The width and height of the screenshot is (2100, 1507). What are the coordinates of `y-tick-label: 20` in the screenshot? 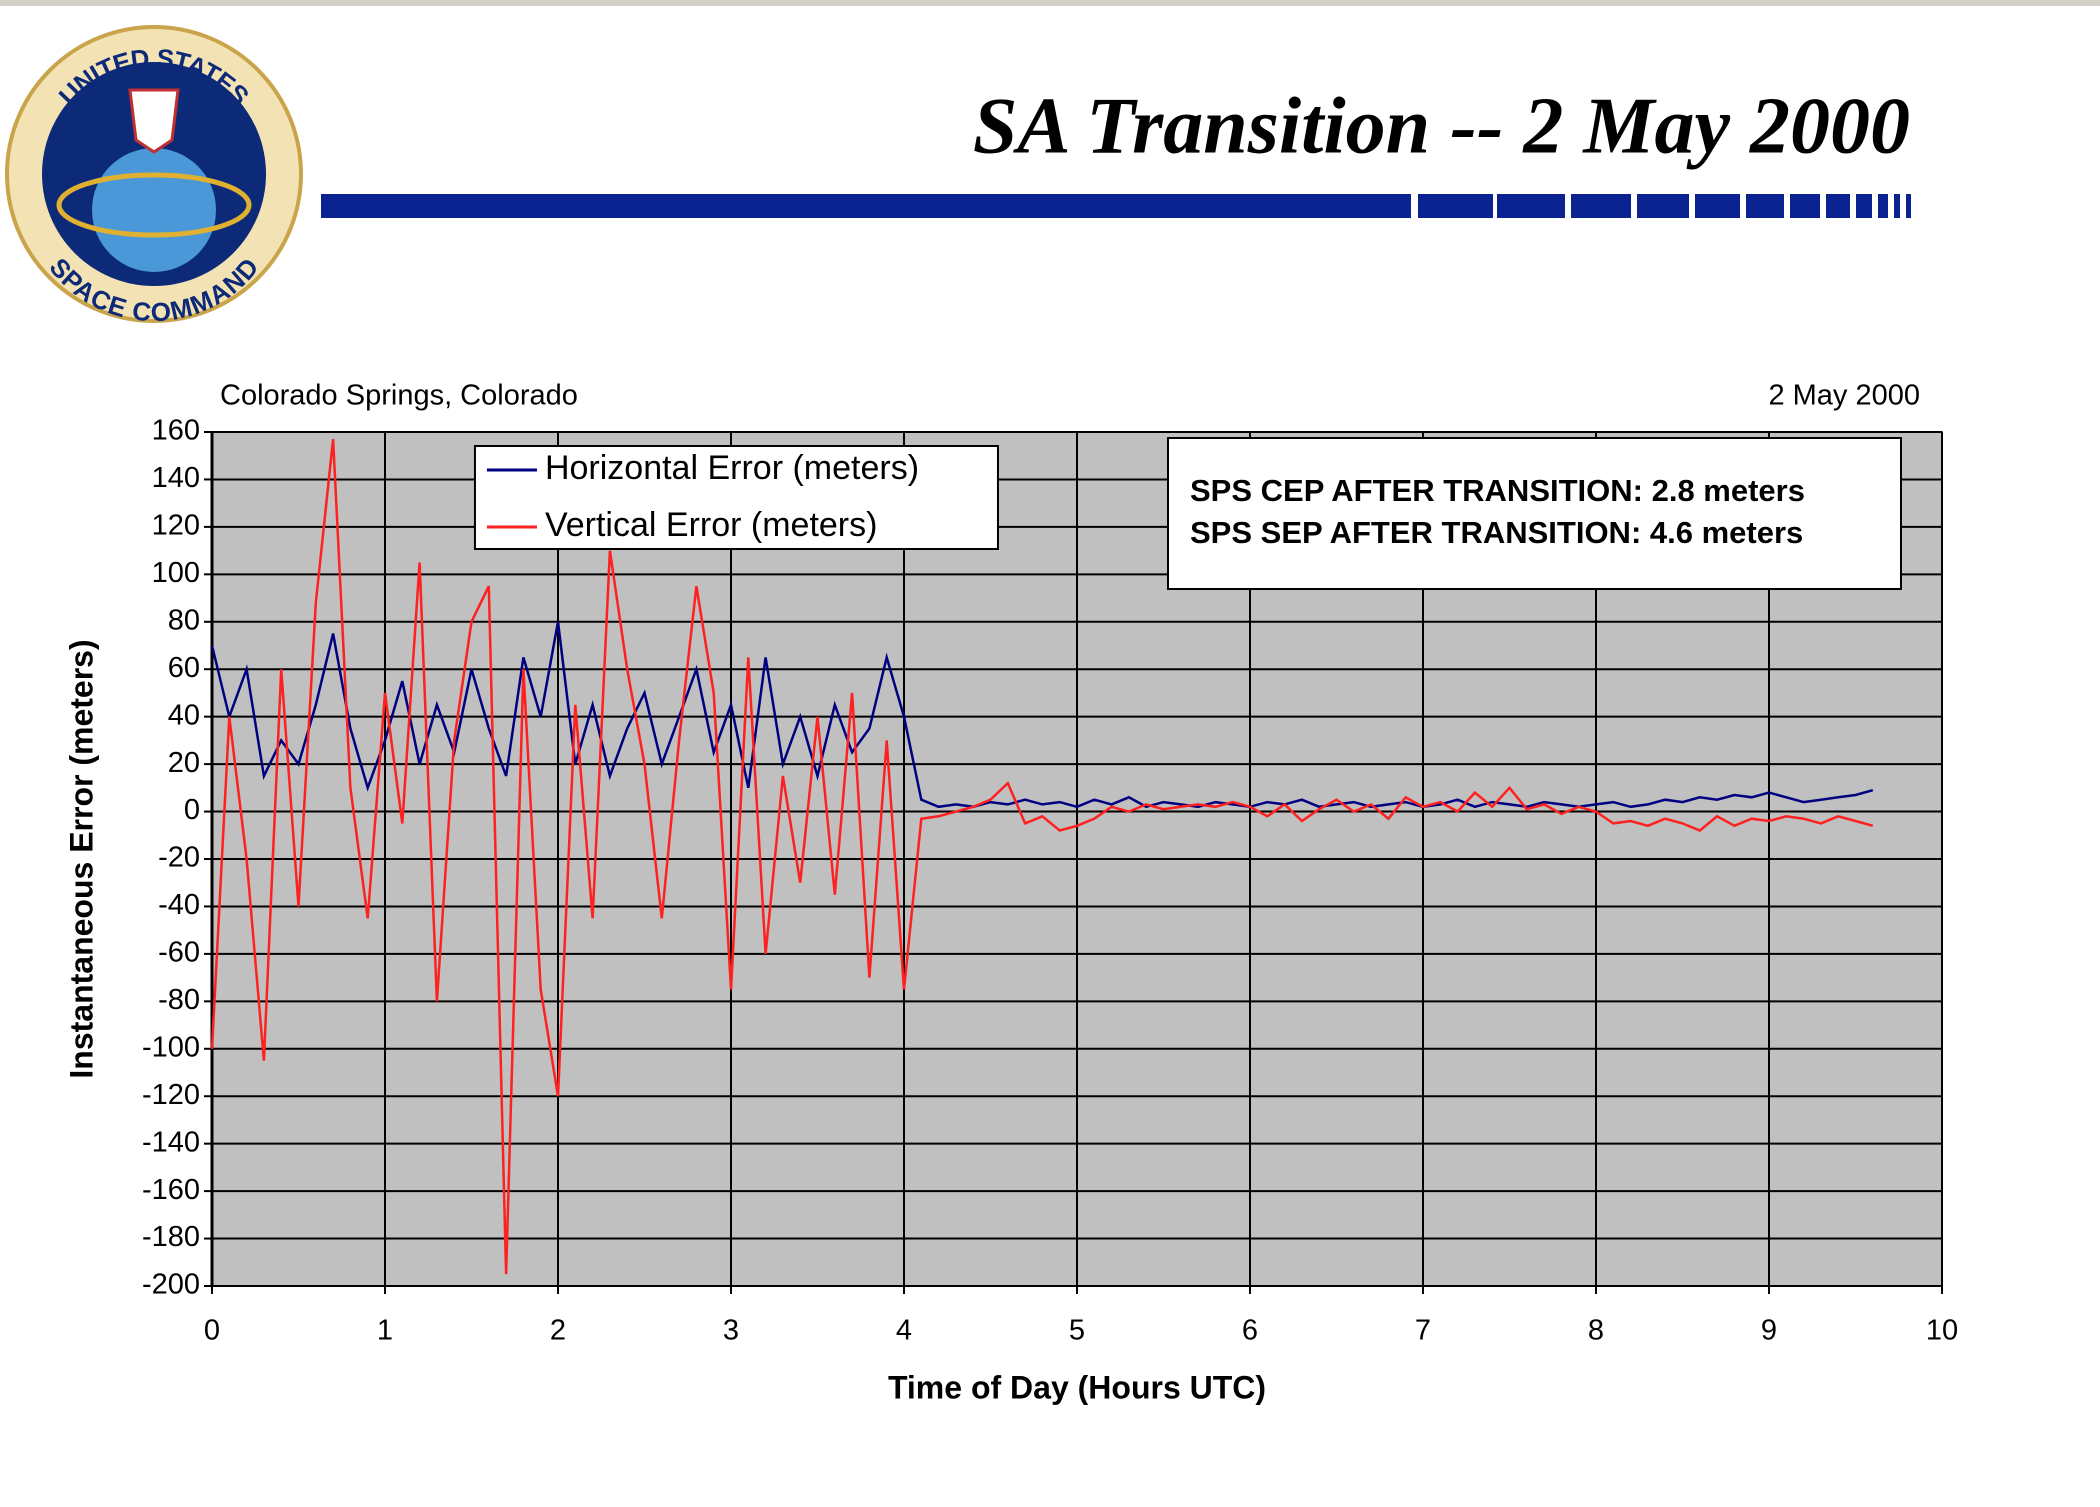 It's located at (184, 763).